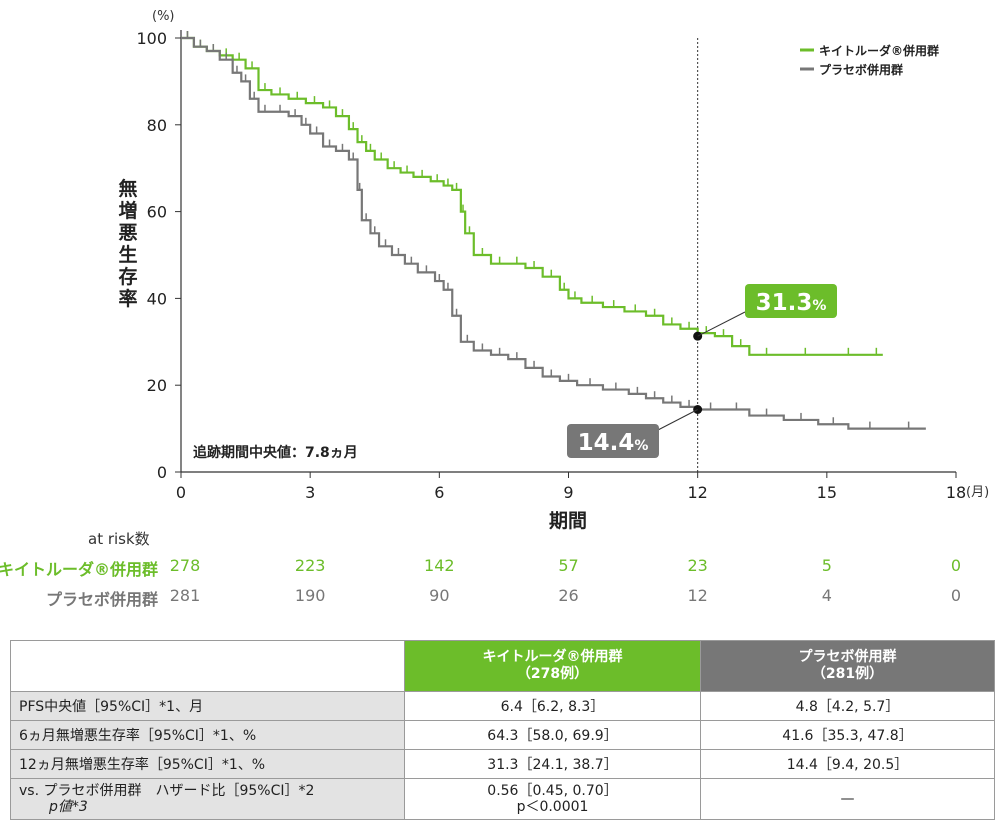  I want to click on at-risk-value: 5, so click(826, 565).